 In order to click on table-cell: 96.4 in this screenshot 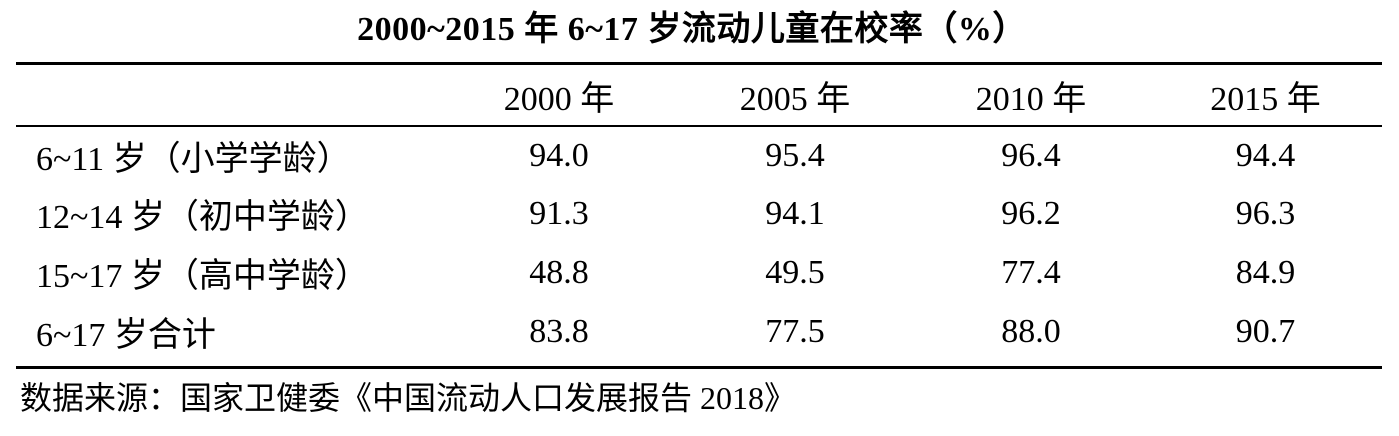, I will do `click(1031, 155)`.